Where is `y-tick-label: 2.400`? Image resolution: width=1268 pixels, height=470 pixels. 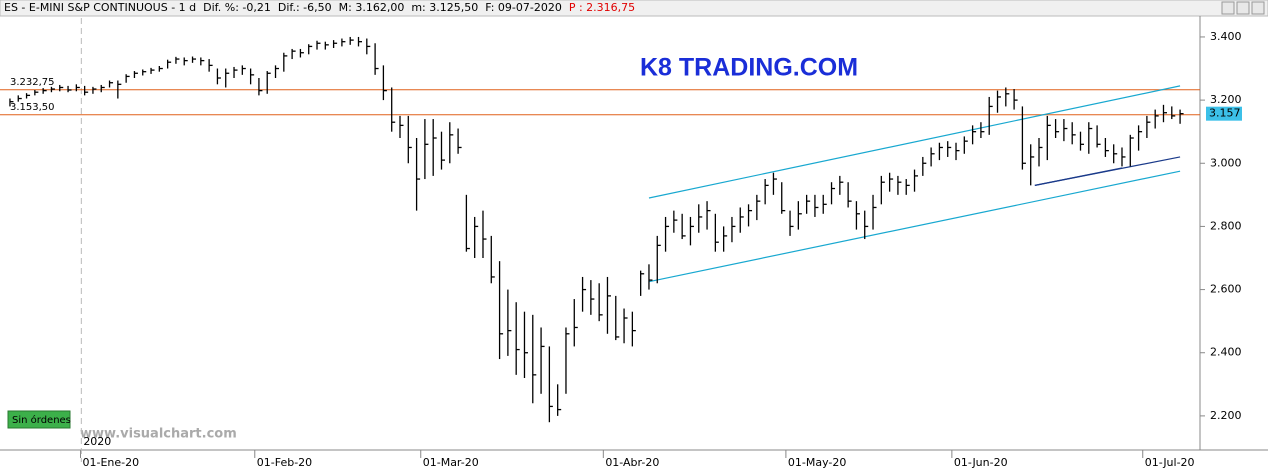
y-tick-label: 2.400 is located at coordinates (1226, 352).